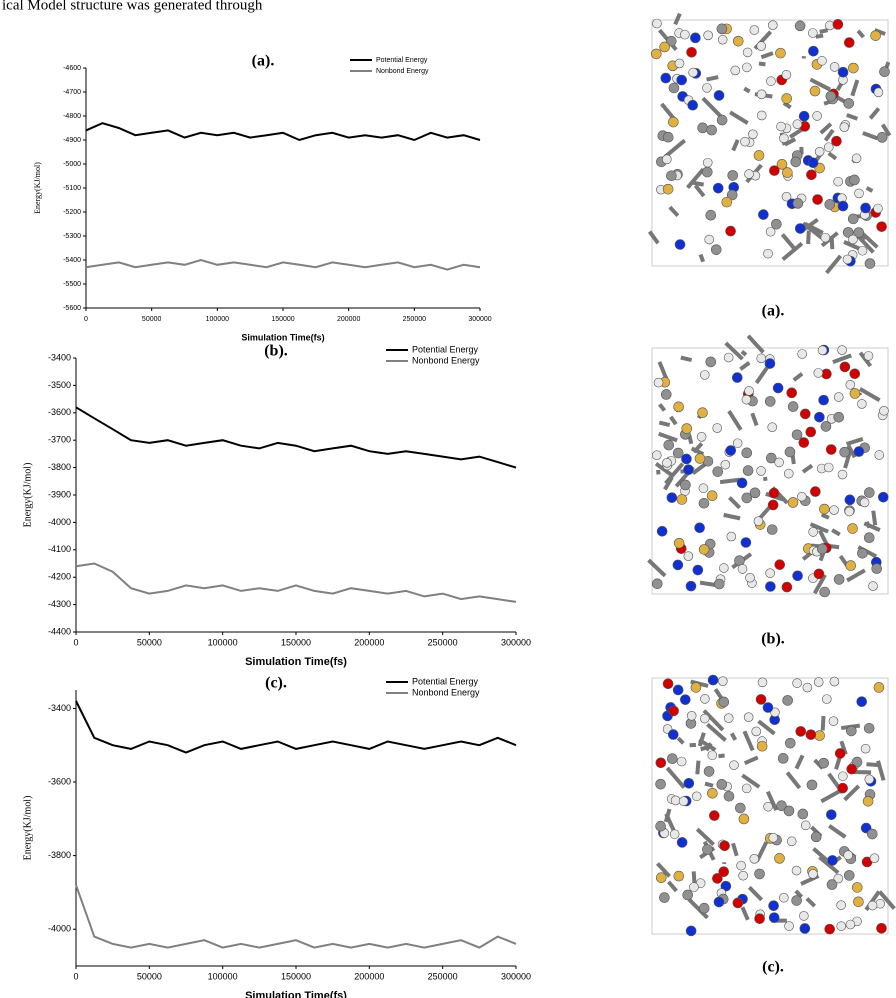 This screenshot has height=998, width=896. What do you see at coordinates (75, 976) in the screenshot?
I see `x-tick-label: 0` at bounding box center [75, 976].